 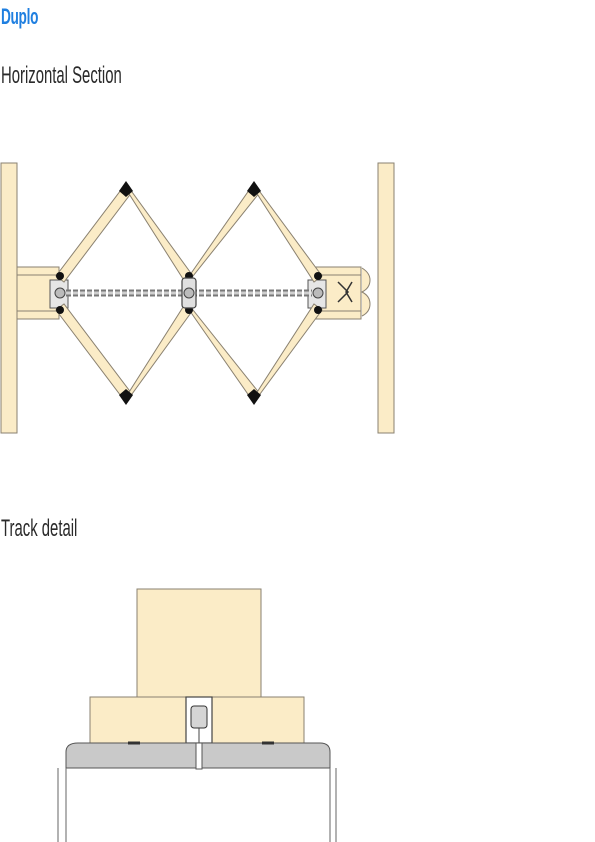 What do you see at coordinates (318, 293) in the screenshot?
I see `right-carrier` at bounding box center [318, 293].